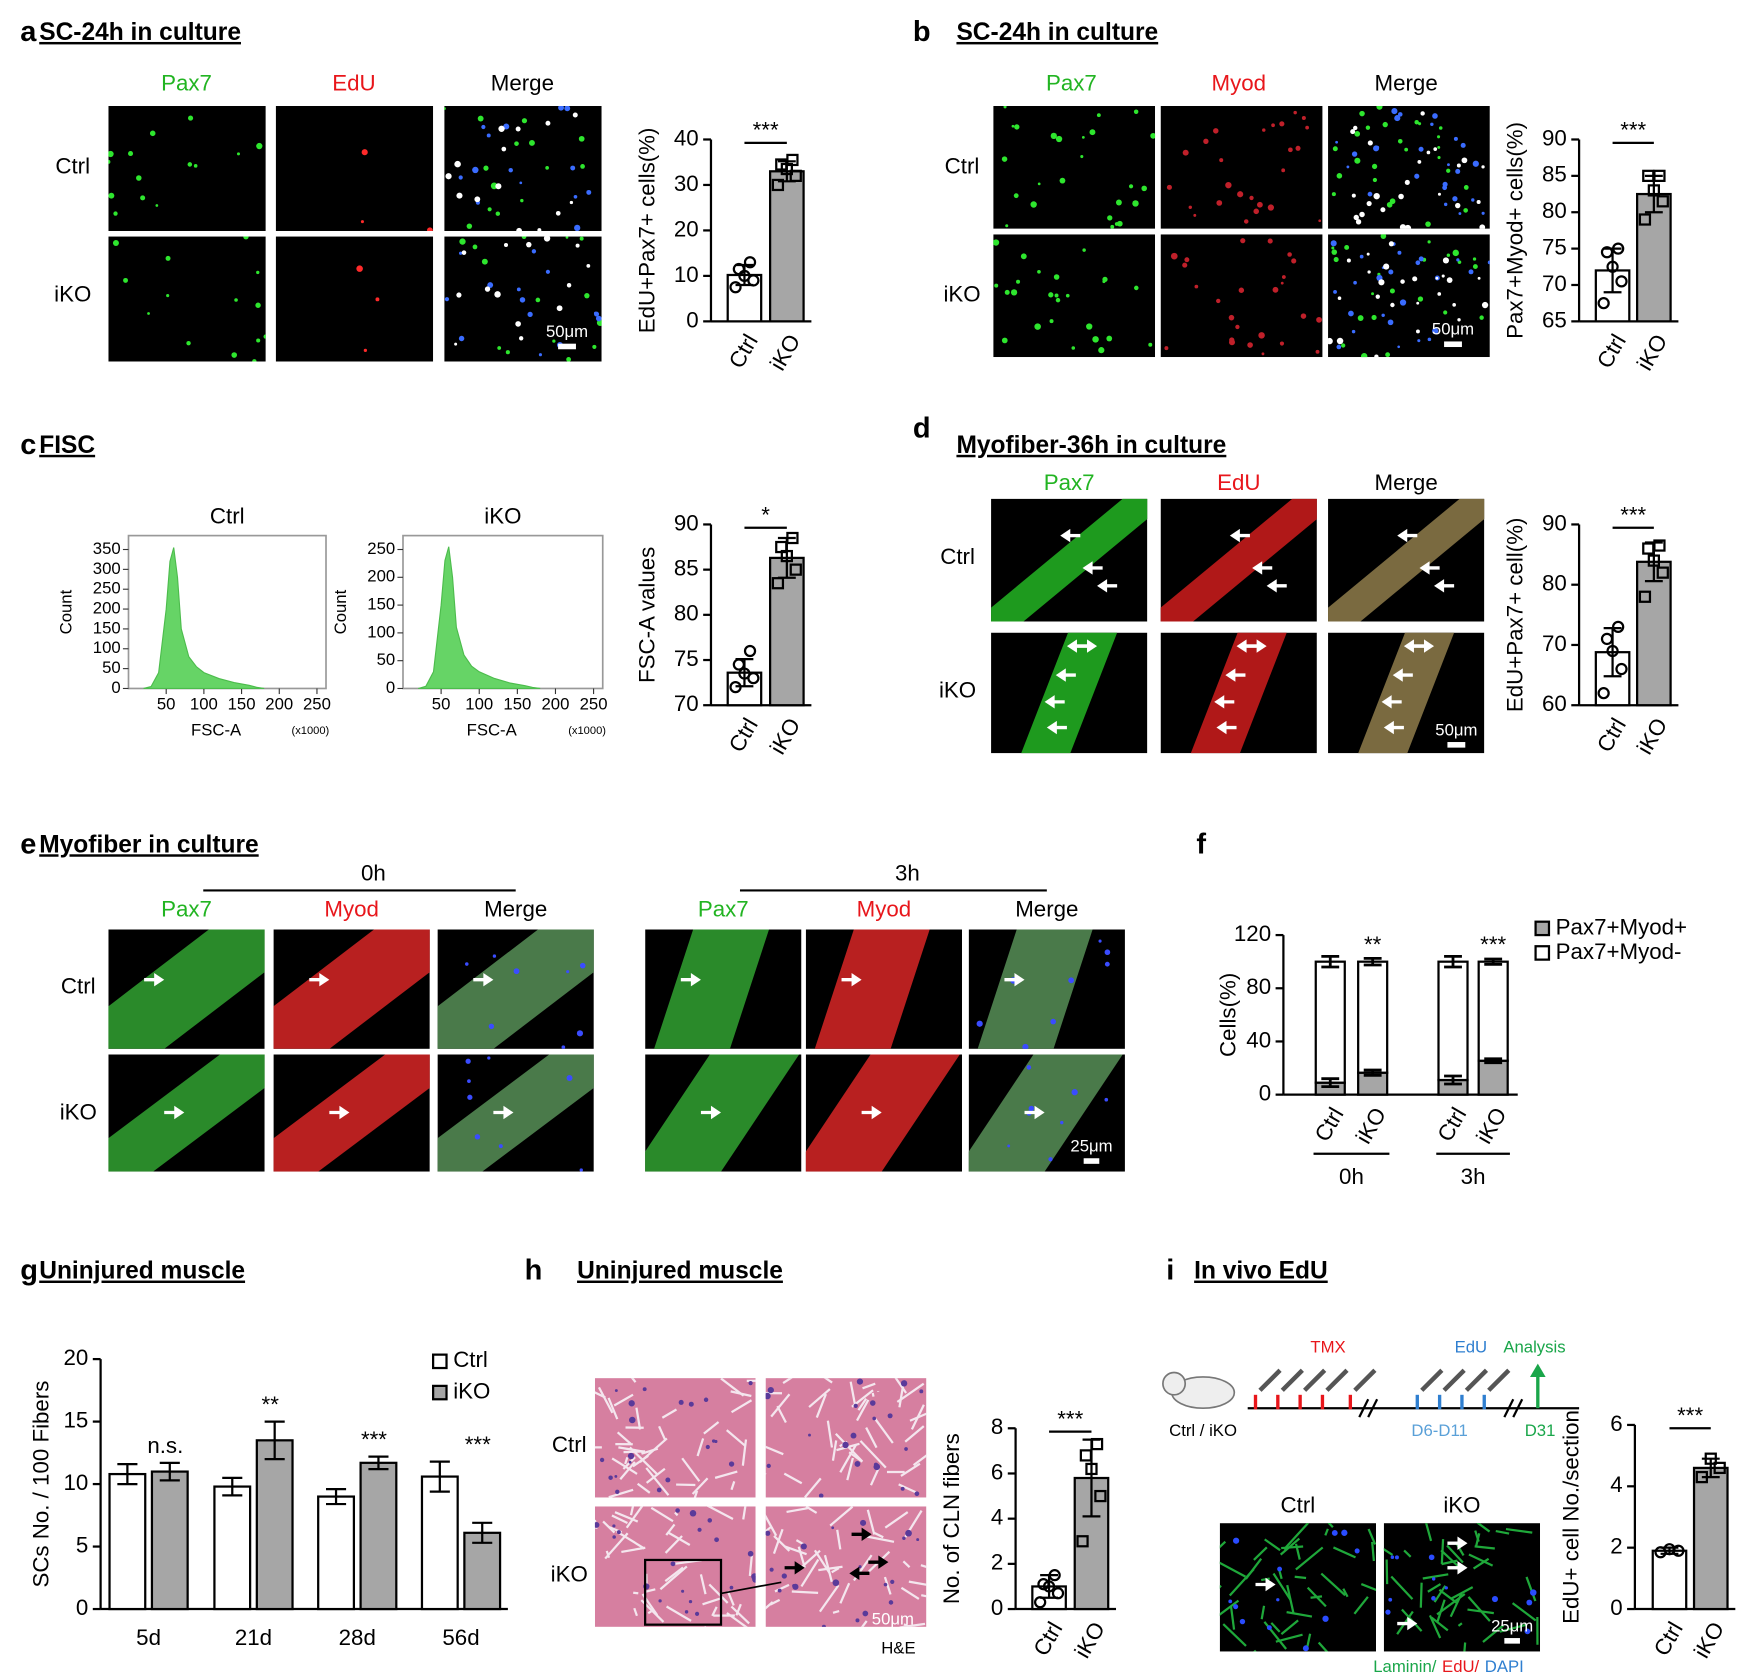  I want to click on y-tick-label: 90, so click(1554, 522).